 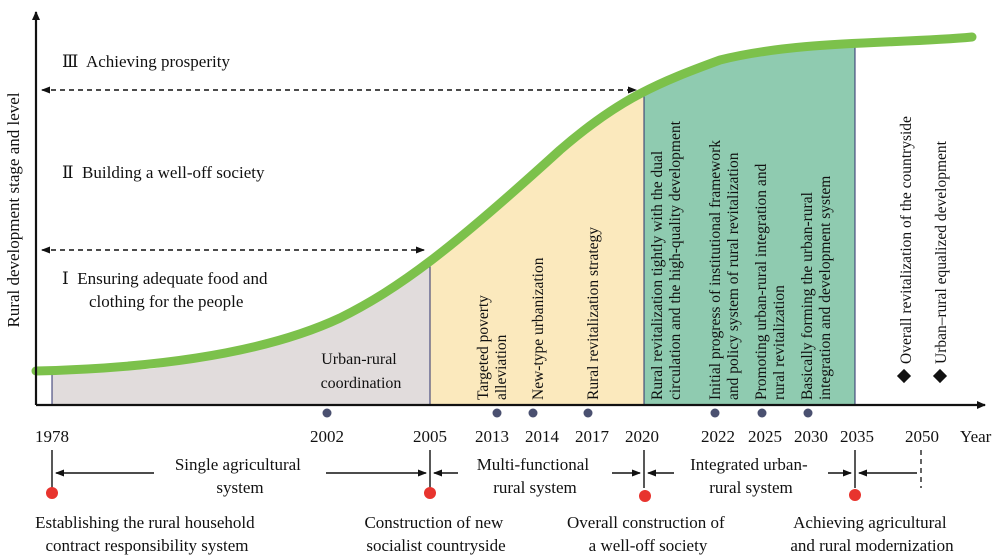 What do you see at coordinates (642, 436) in the screenshot?
I see `year-label-2020: 2020` at bounding box center [642, 436].